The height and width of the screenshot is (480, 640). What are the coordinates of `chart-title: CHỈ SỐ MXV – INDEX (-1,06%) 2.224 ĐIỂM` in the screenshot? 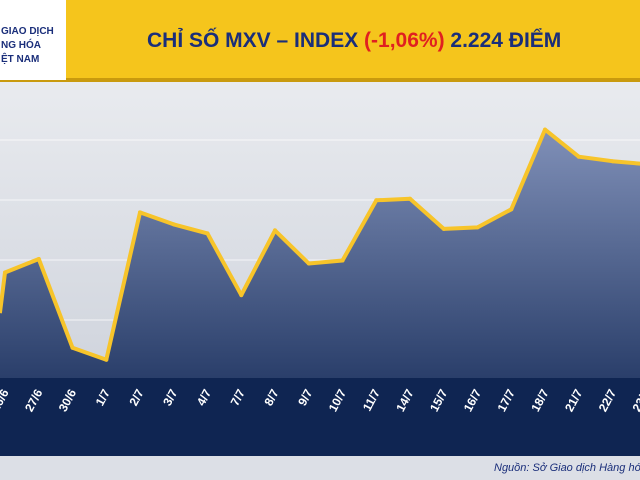 It's located at (354, 40).